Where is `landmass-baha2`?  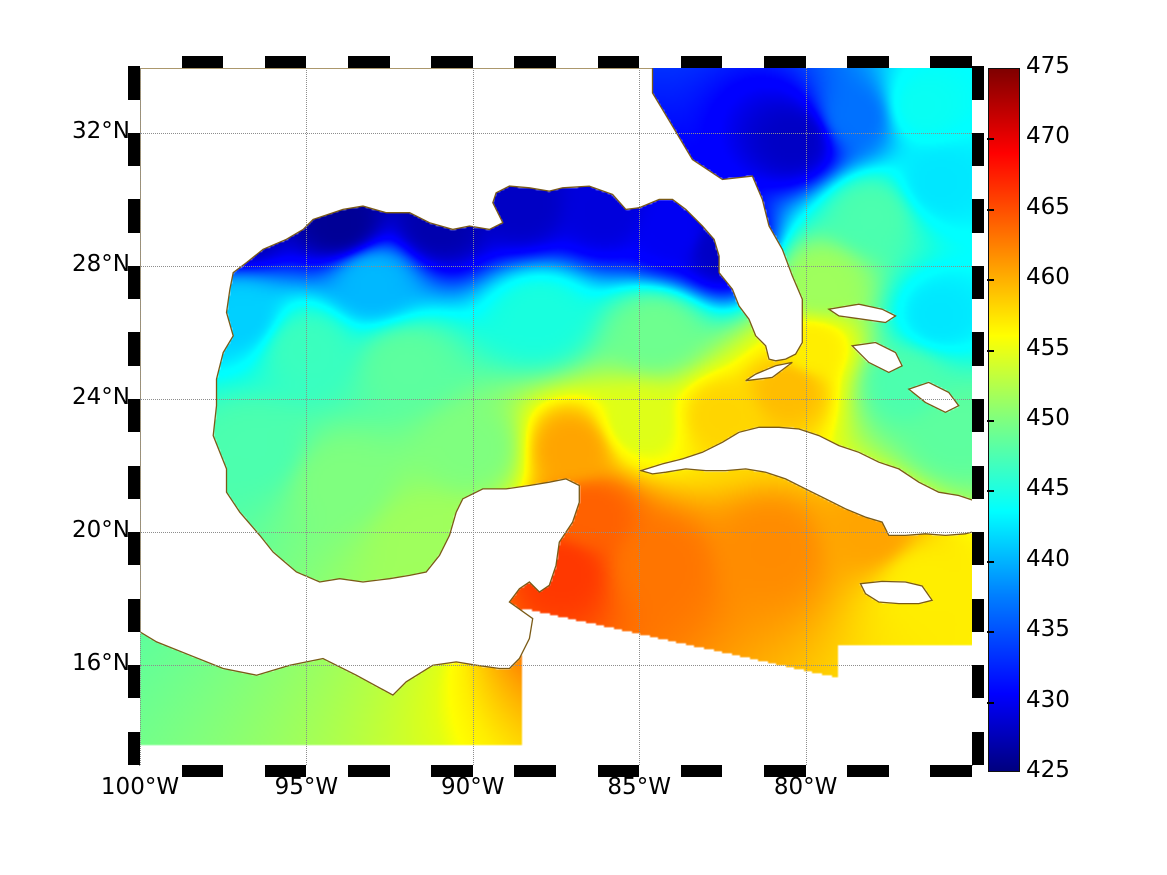 landmass-baha2 is located at coordinates (876, 357).